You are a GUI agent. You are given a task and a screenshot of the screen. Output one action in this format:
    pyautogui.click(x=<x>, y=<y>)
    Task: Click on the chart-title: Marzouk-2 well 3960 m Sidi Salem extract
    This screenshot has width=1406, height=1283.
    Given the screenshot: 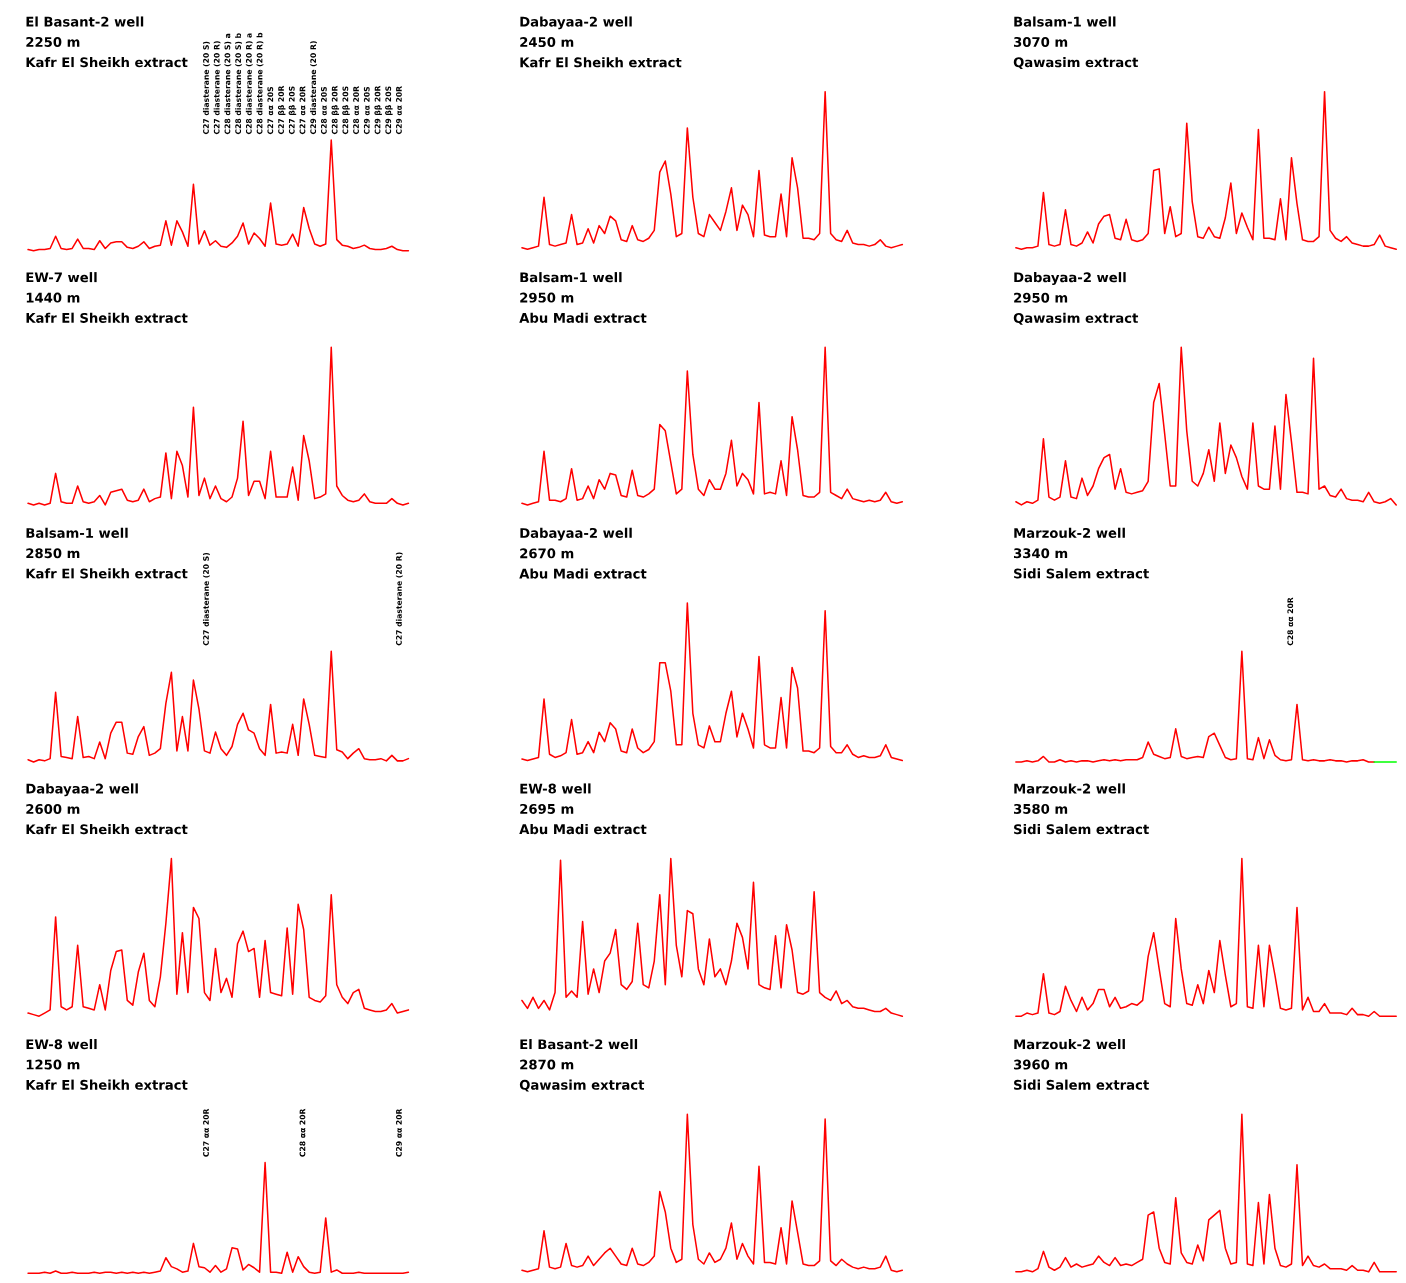 What is the action you would take?
    pyautogui.click(x=1081, y=1064)
    